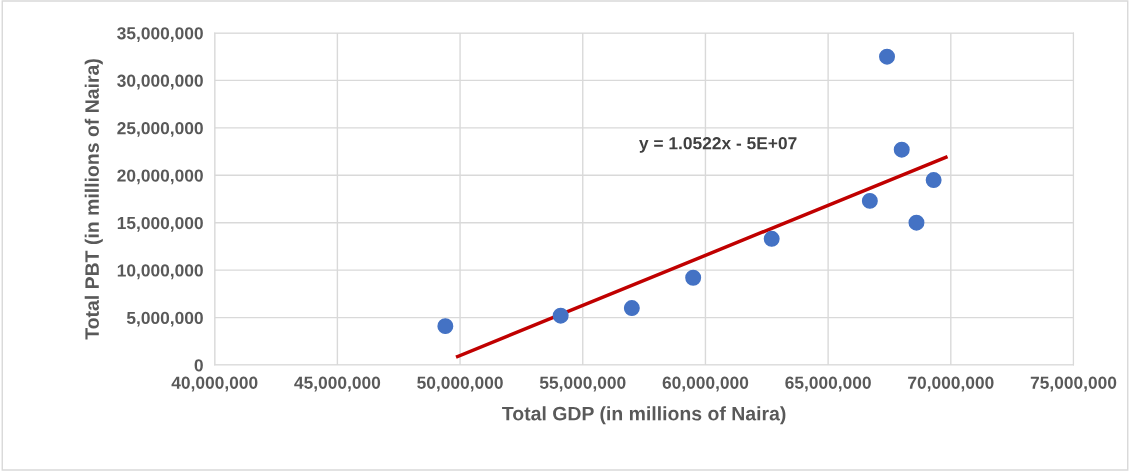 The image size is (1130, 471). Describe the element at coordinates (160, 272) in the screenshot. I see `y-tick-label: 10,000,000` at that location.